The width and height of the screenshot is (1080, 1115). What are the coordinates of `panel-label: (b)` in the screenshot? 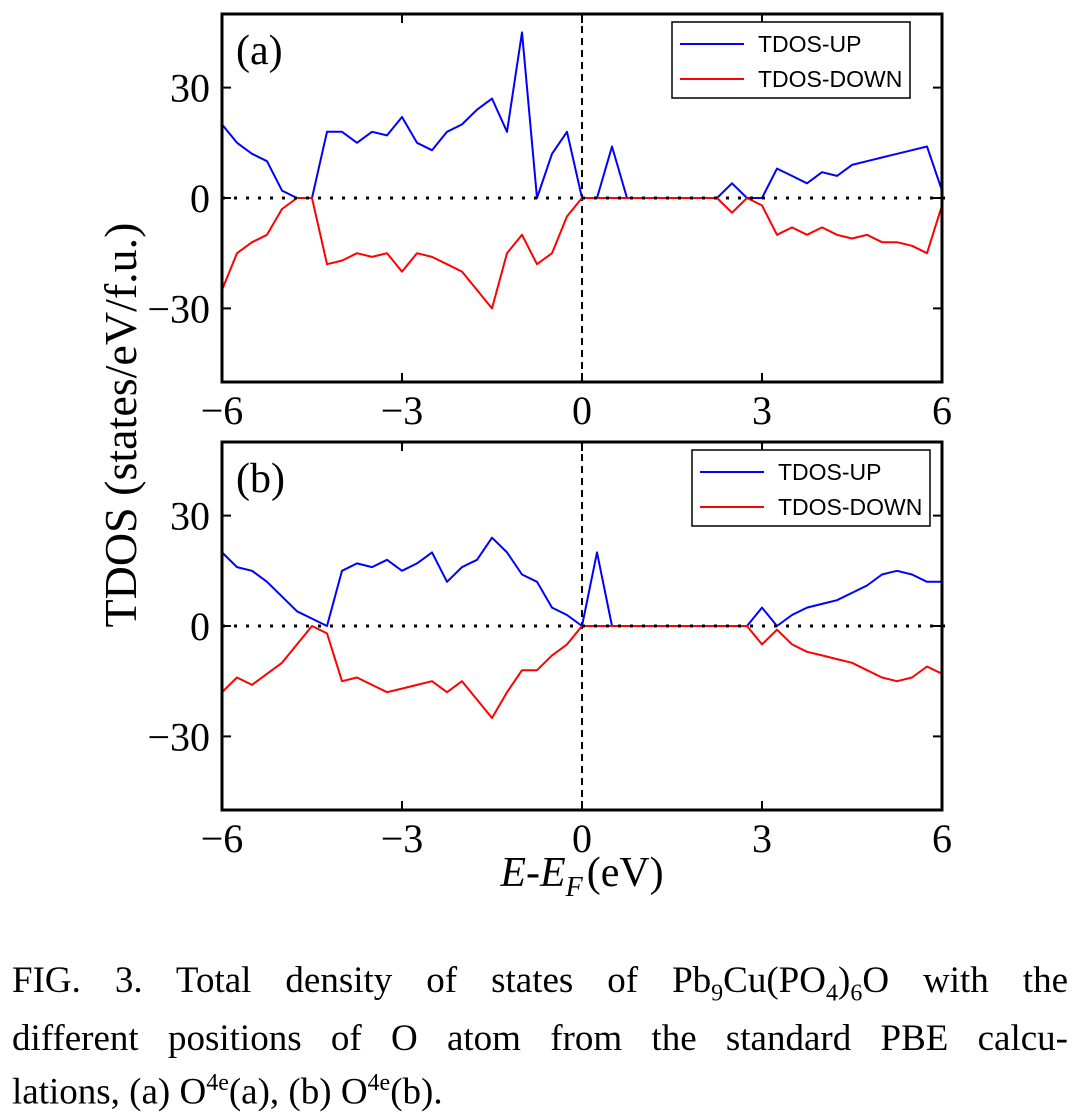 It's located at (260, 479).